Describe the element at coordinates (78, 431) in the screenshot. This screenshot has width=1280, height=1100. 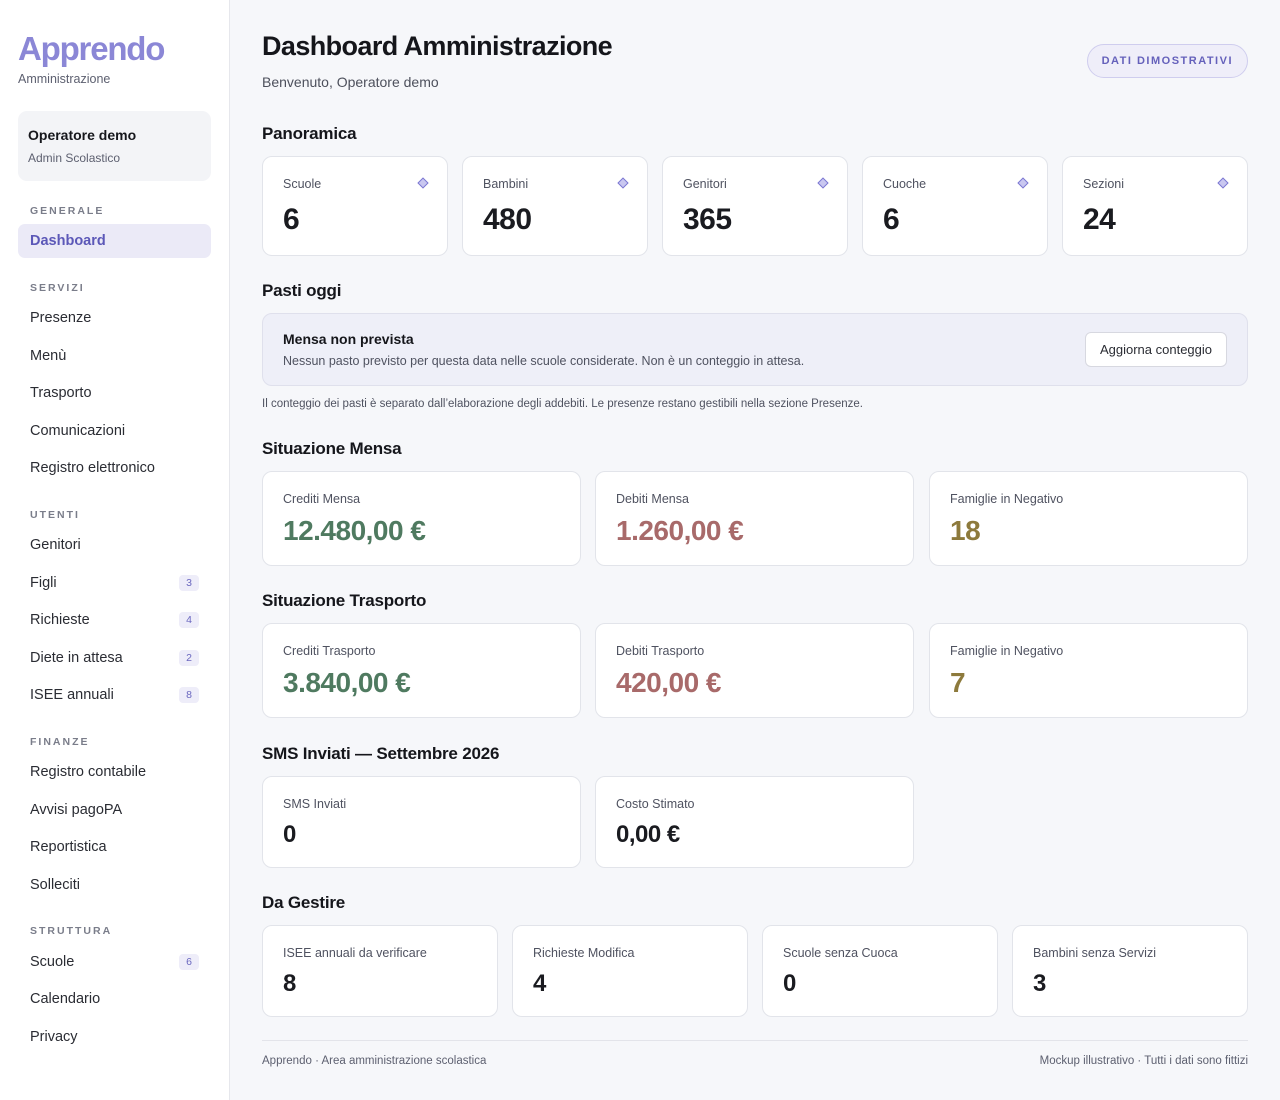
I see `sidebar-item-label: Comunicazioni` at that location.